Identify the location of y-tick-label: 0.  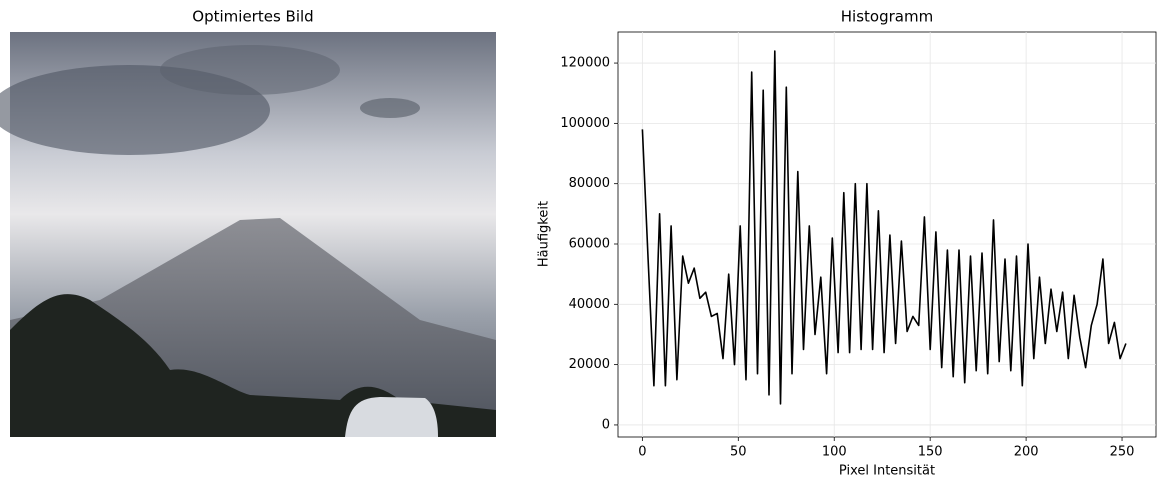
(606, 424).